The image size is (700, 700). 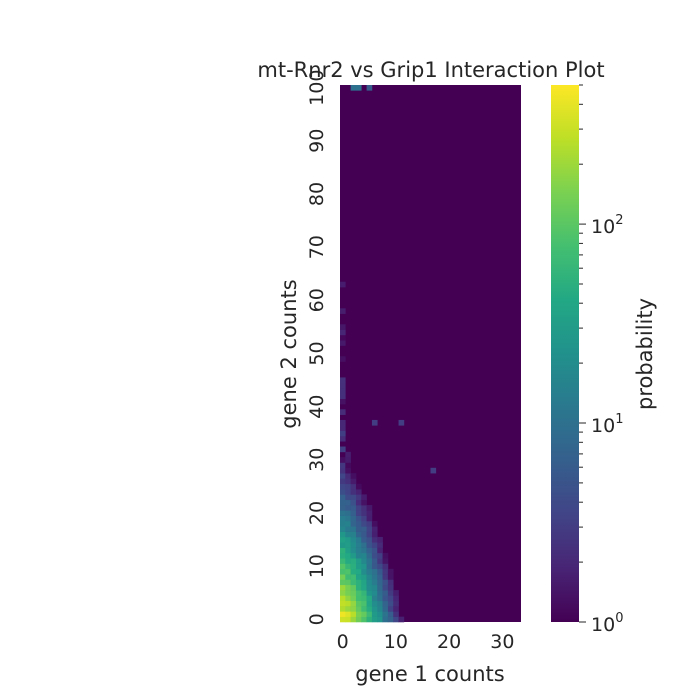 I want to click on y-tick-label: 40, so click(x=317, y=407).